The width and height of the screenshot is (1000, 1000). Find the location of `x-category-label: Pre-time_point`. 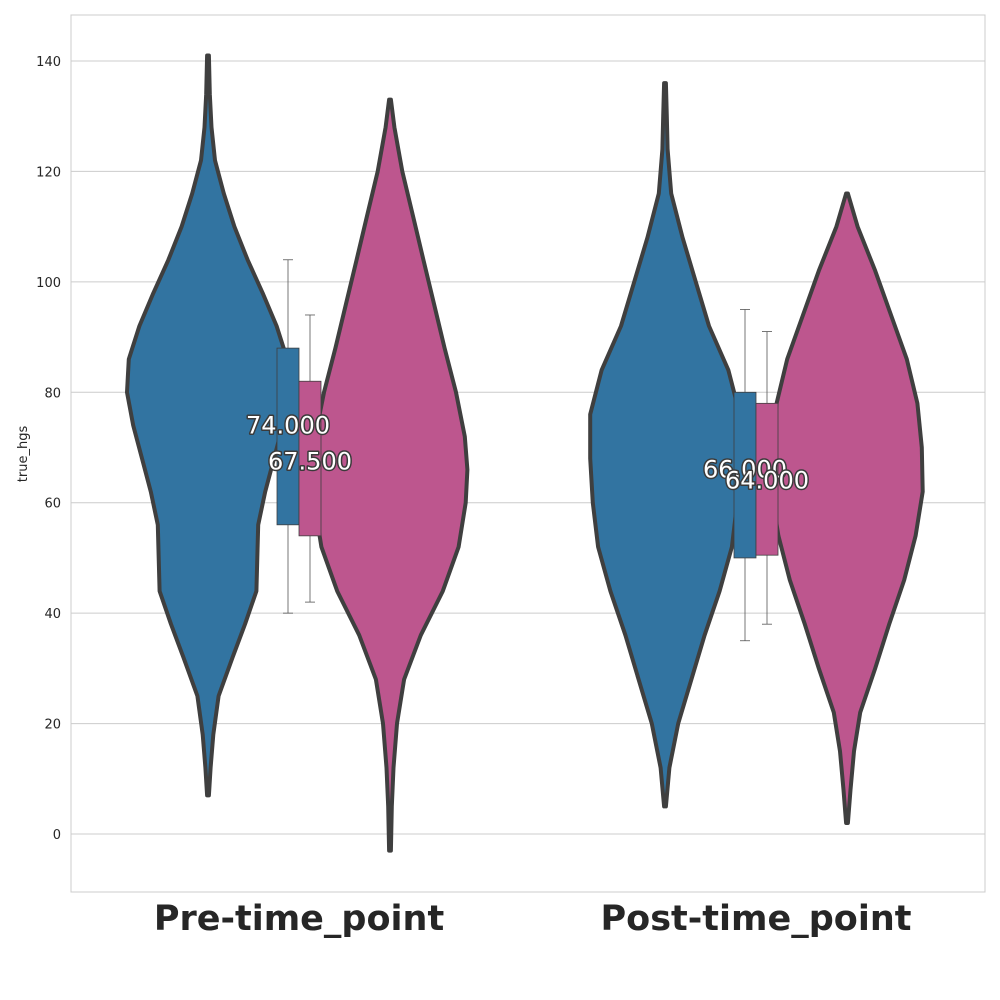

x-category-label: Pre-time_point is located at coordinates (299, 919).